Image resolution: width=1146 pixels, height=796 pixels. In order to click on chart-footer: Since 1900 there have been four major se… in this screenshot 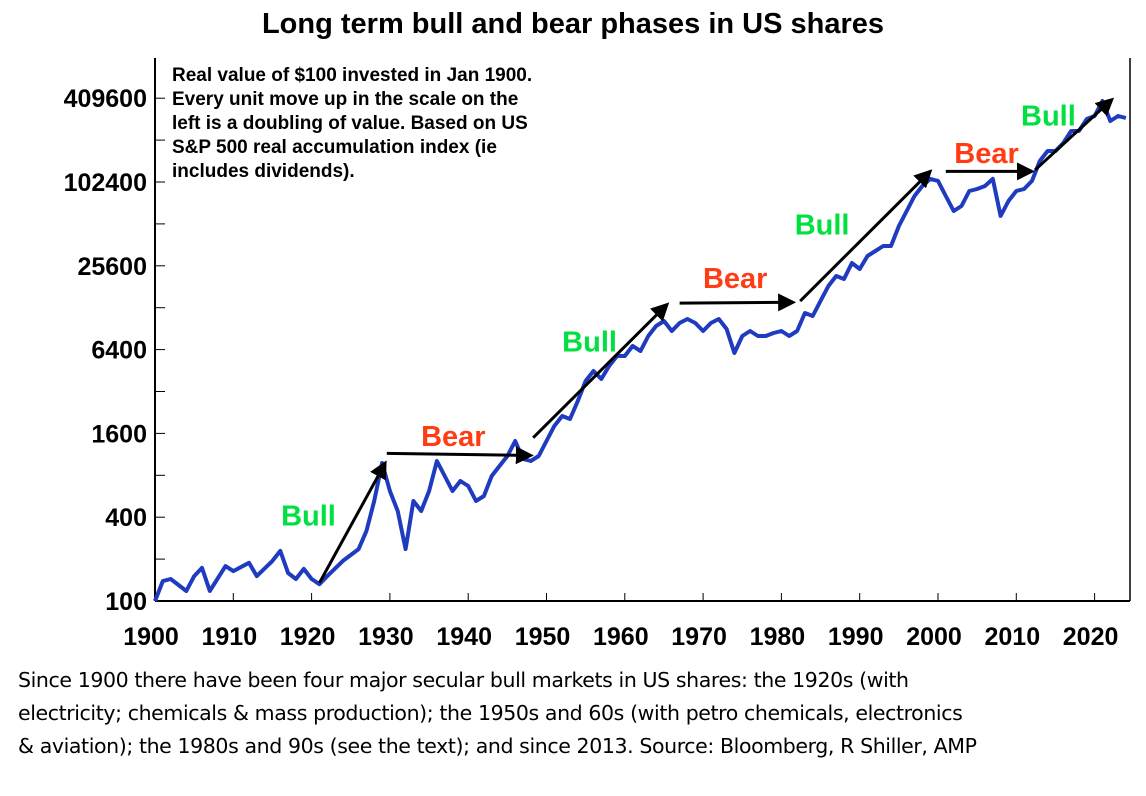, I will do `click(497, 713)`.